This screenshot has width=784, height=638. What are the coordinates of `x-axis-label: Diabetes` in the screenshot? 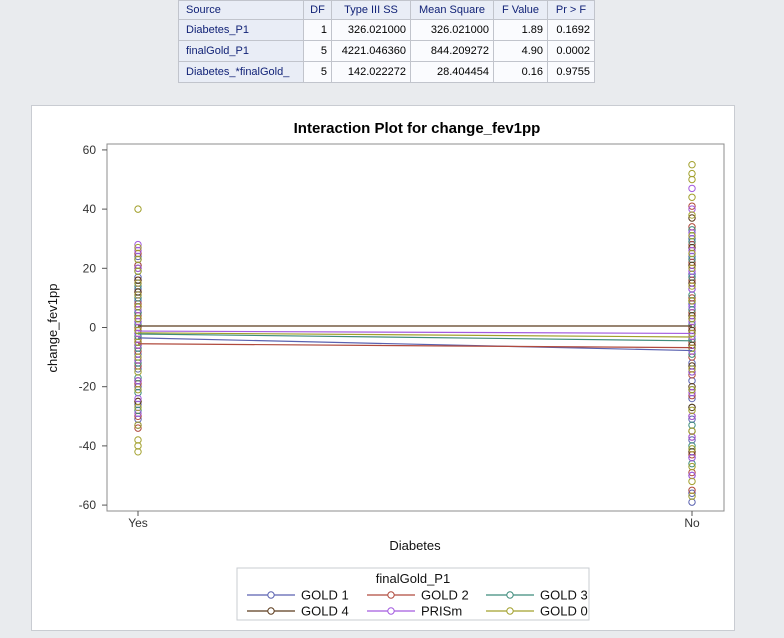 It's located at (415, 545).